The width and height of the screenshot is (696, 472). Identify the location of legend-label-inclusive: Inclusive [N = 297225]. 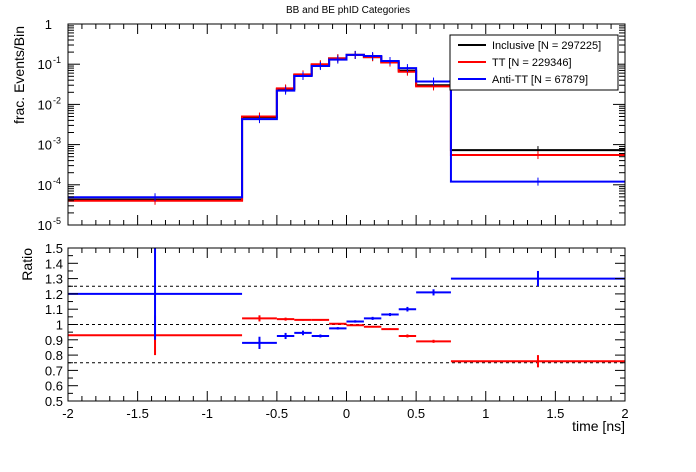
(546, 46).